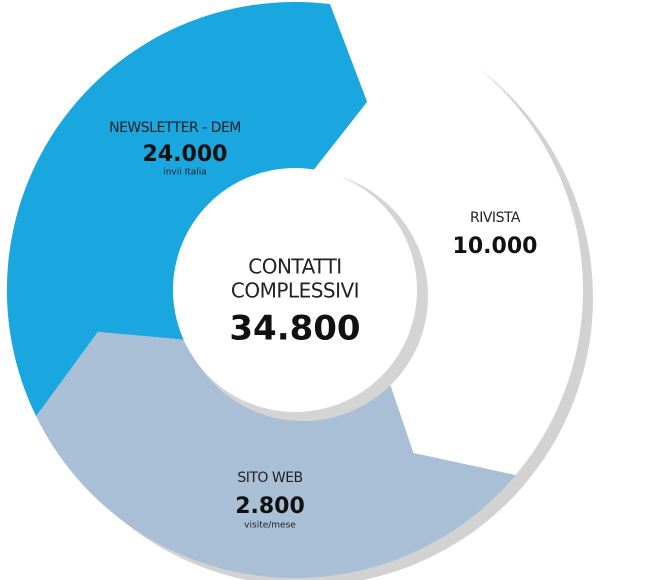  Describe the element at coordinates (269, 478) in the screenshot. I see `segment-label: SITO WEB` at that location.